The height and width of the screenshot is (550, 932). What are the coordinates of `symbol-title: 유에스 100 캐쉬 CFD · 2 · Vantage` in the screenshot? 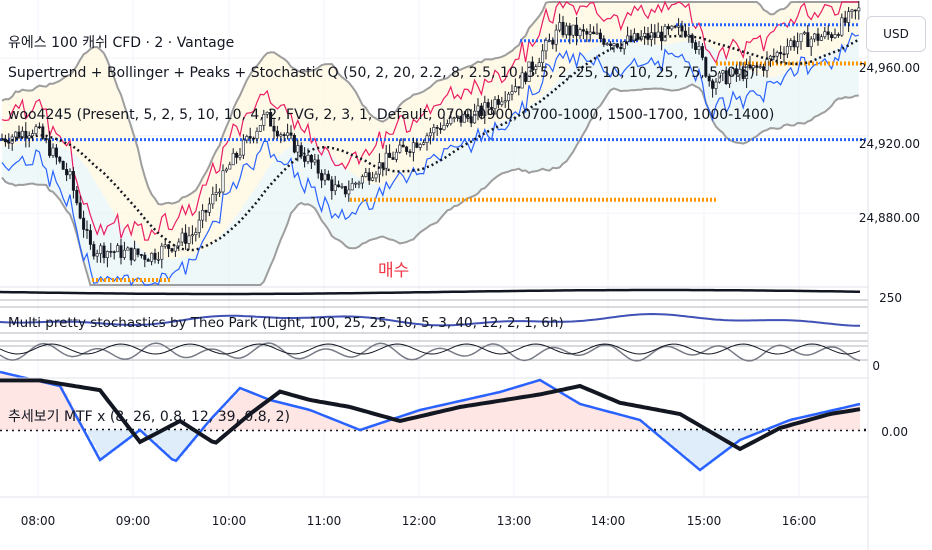 It's located at (121, 43).